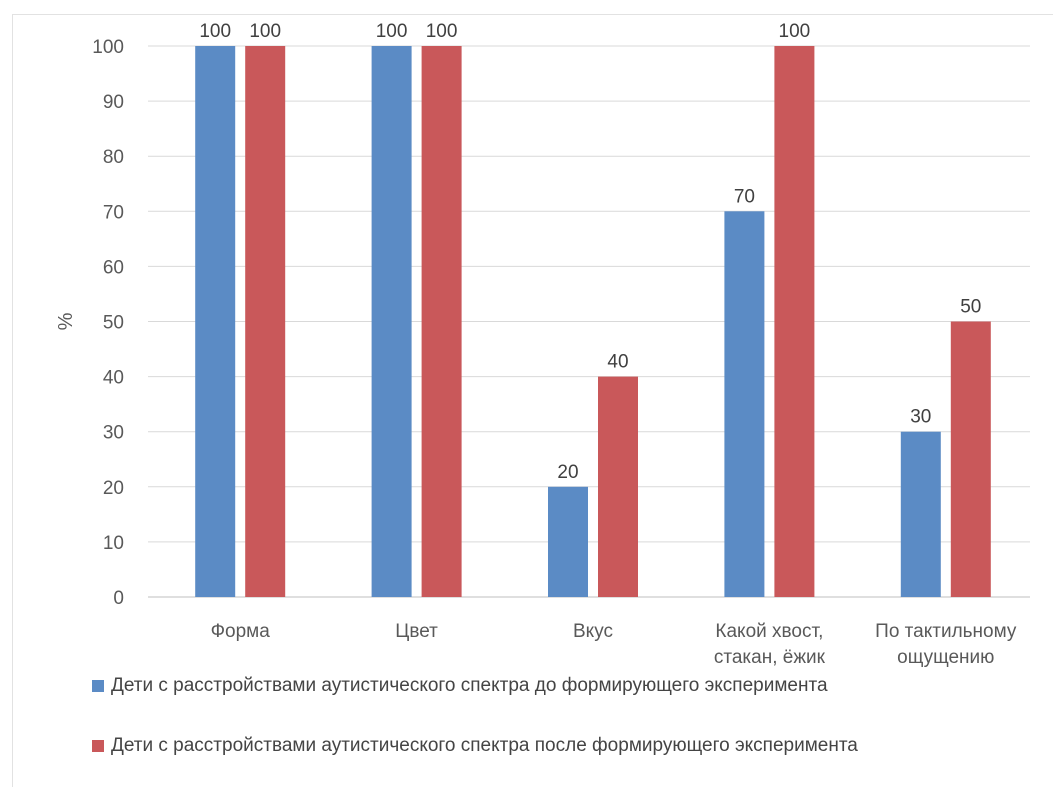 This screenshot has height=787, width=1053. I want to click on y-tick-label: 20, so click(113, 488).